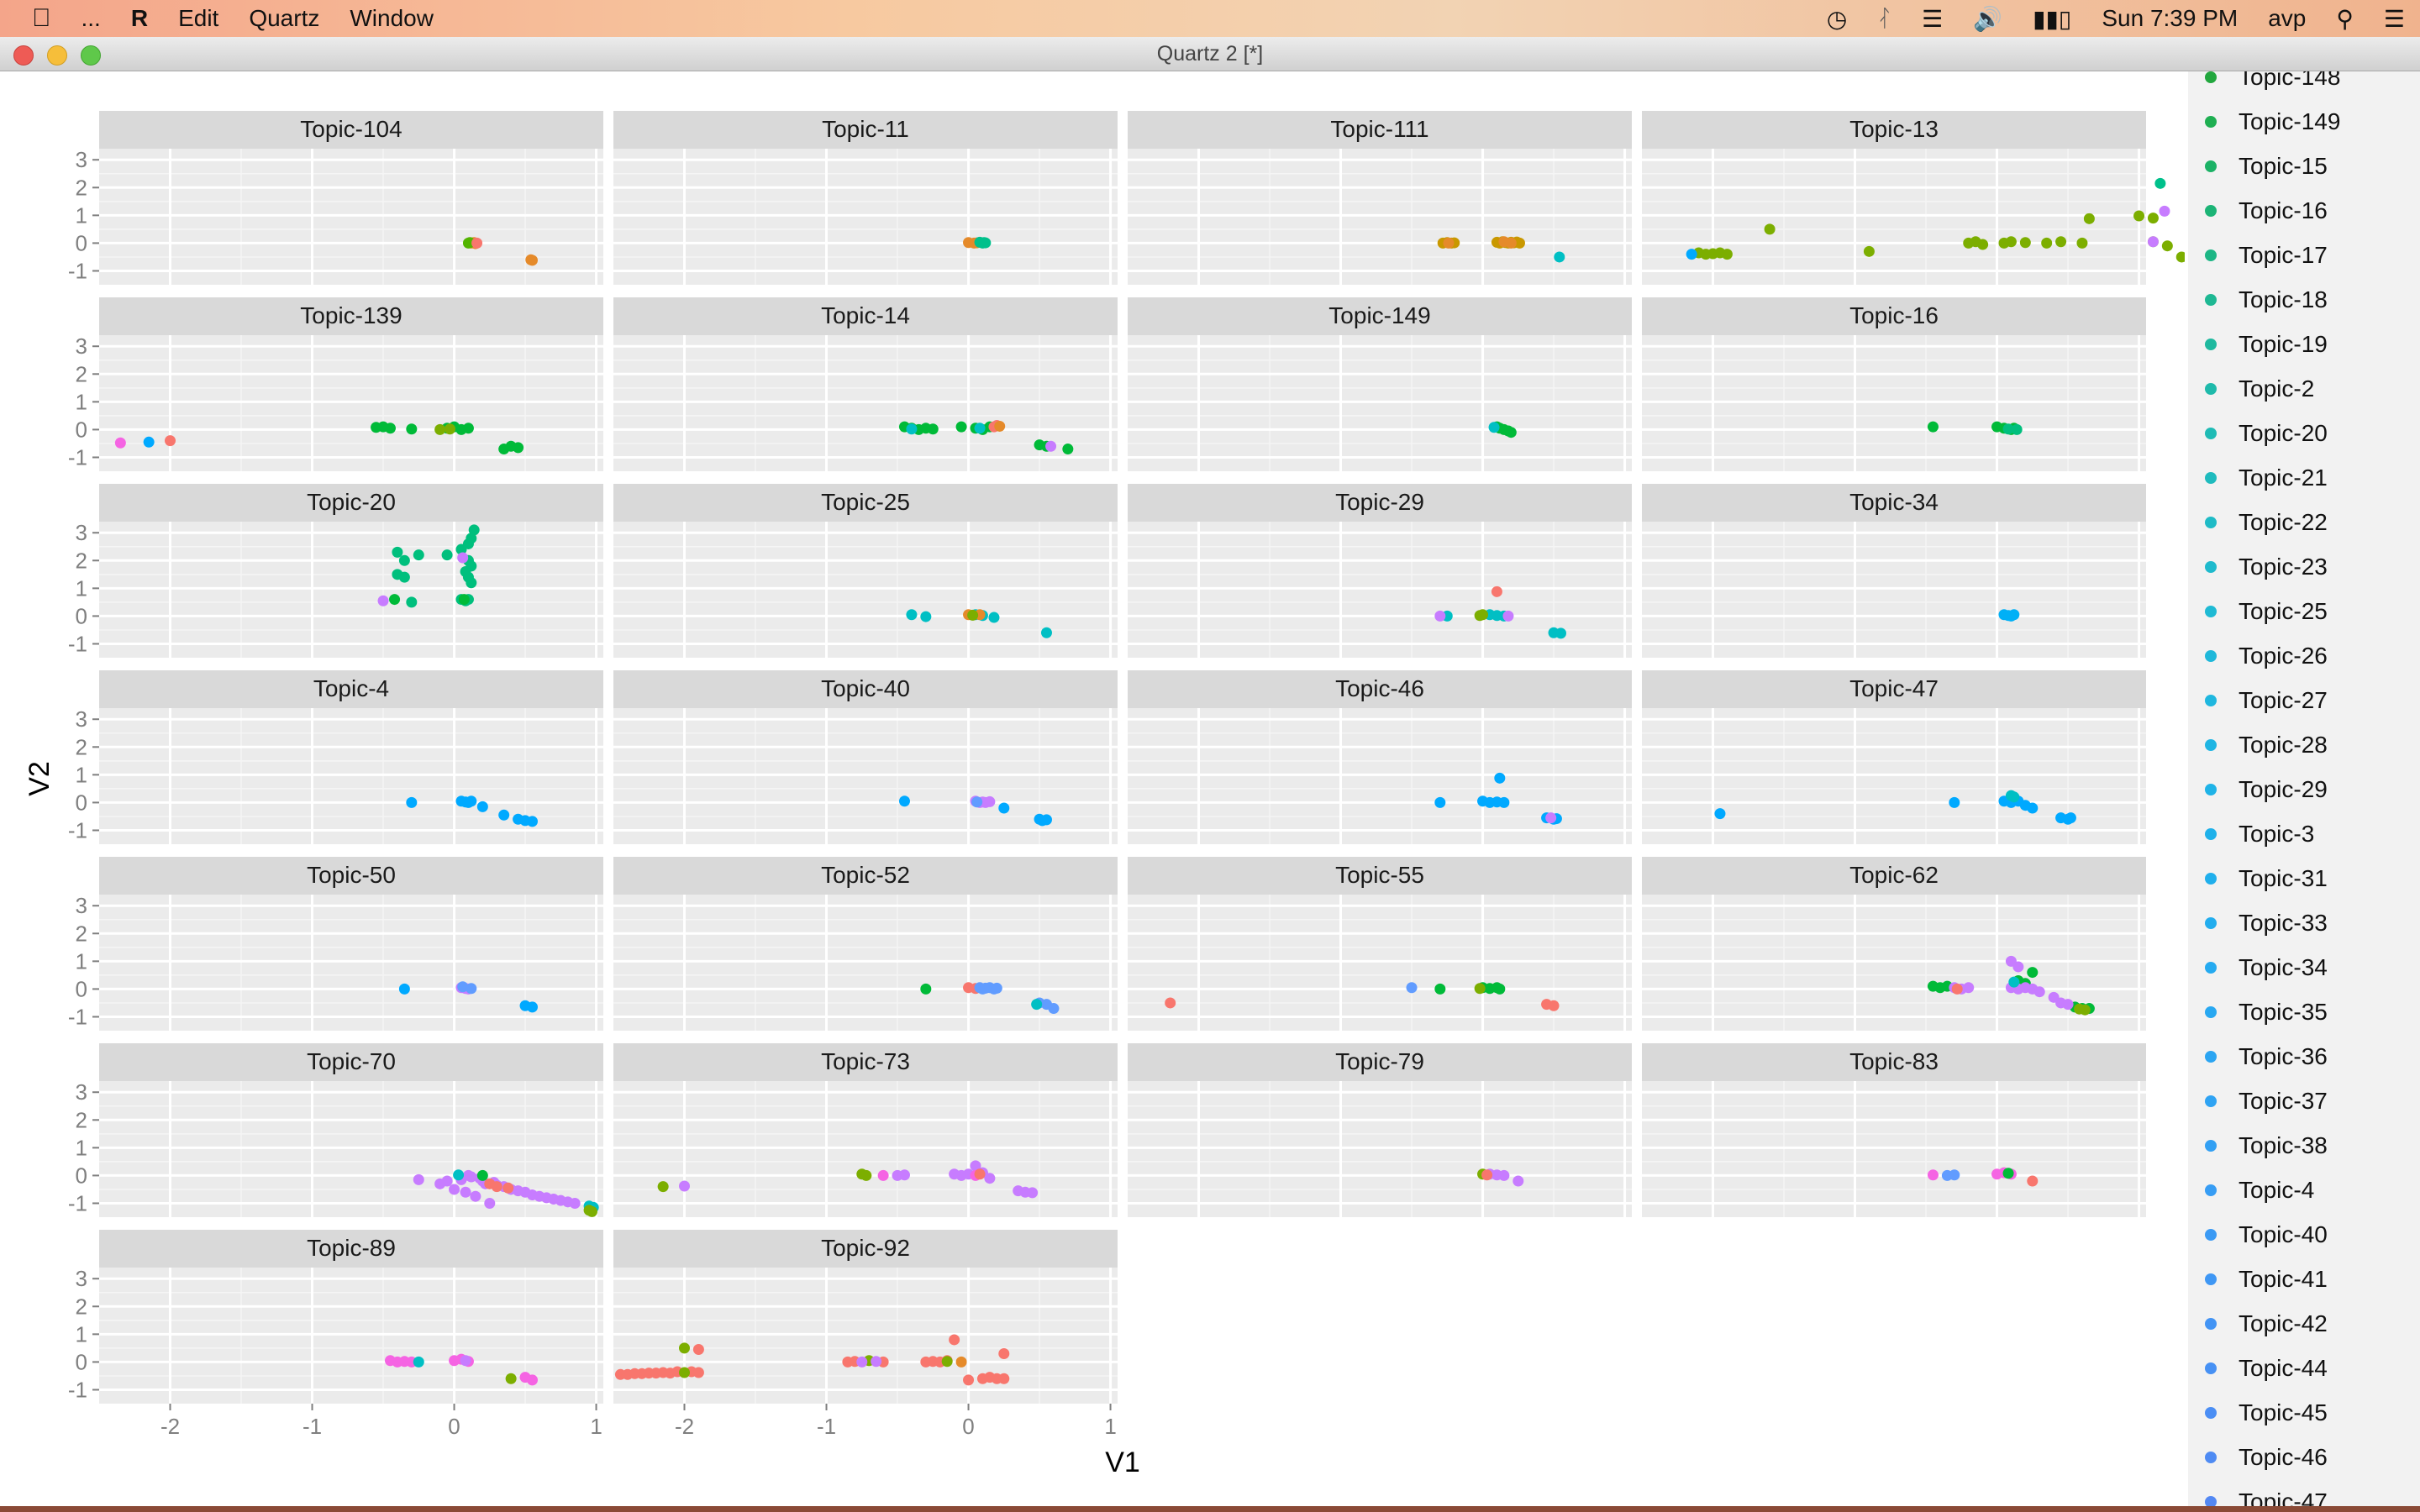  I want to click on zoom-icon, so click(91, 55).